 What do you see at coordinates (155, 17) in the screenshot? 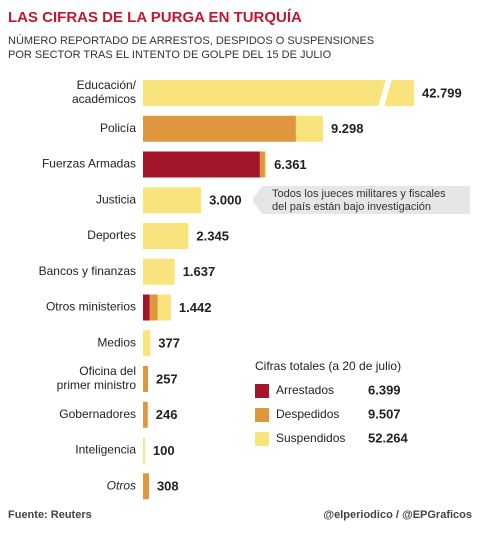
I see `chart-title: LAS CIFRAS DE LA PURGA EN TURQUÍA` at bounding box center [155, 17].